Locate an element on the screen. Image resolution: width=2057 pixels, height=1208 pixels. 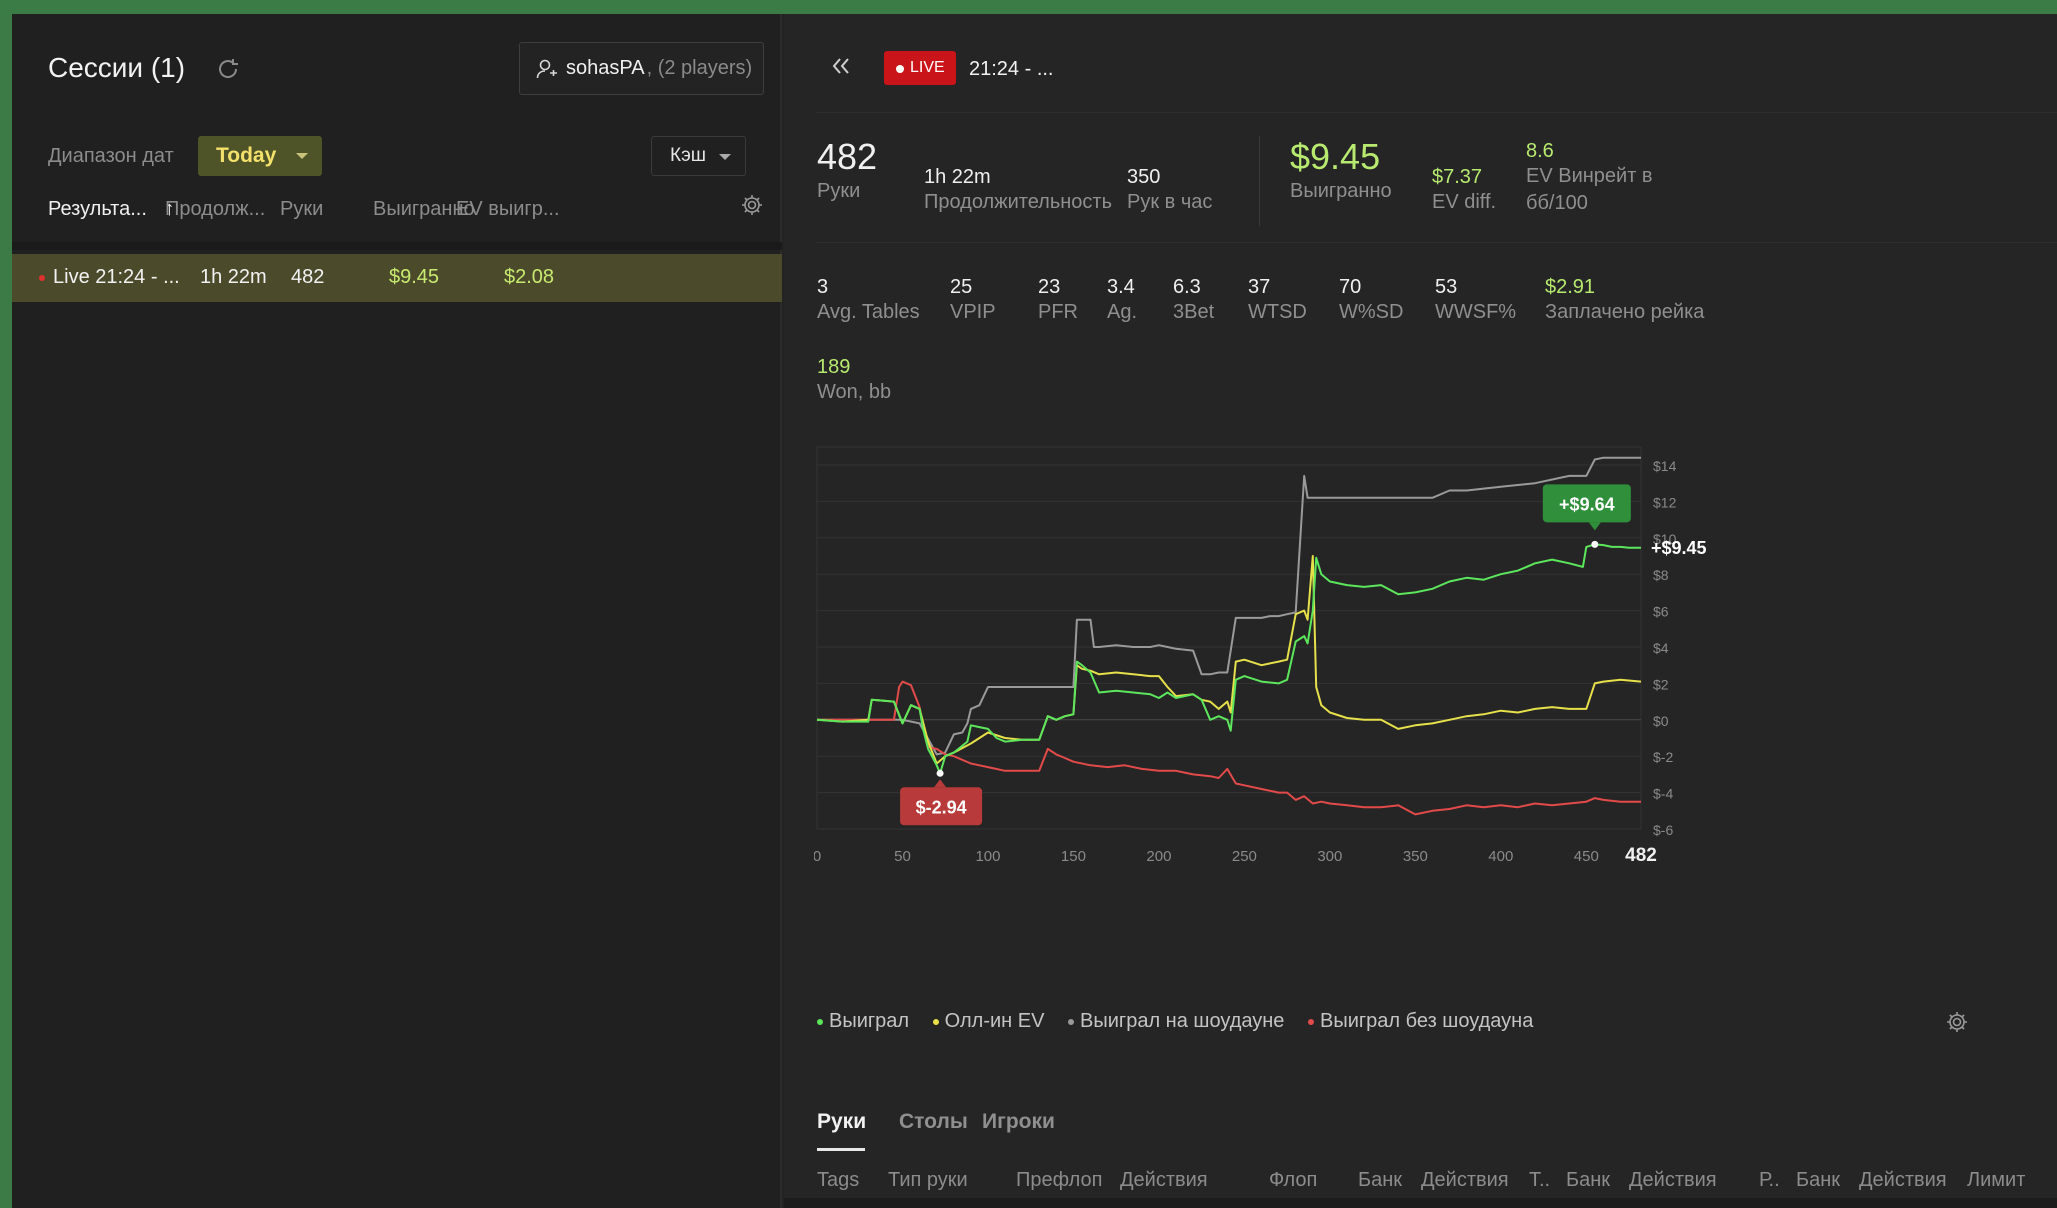
table-header-flop-pot: Банк is located at coordinates (1380, 1180).